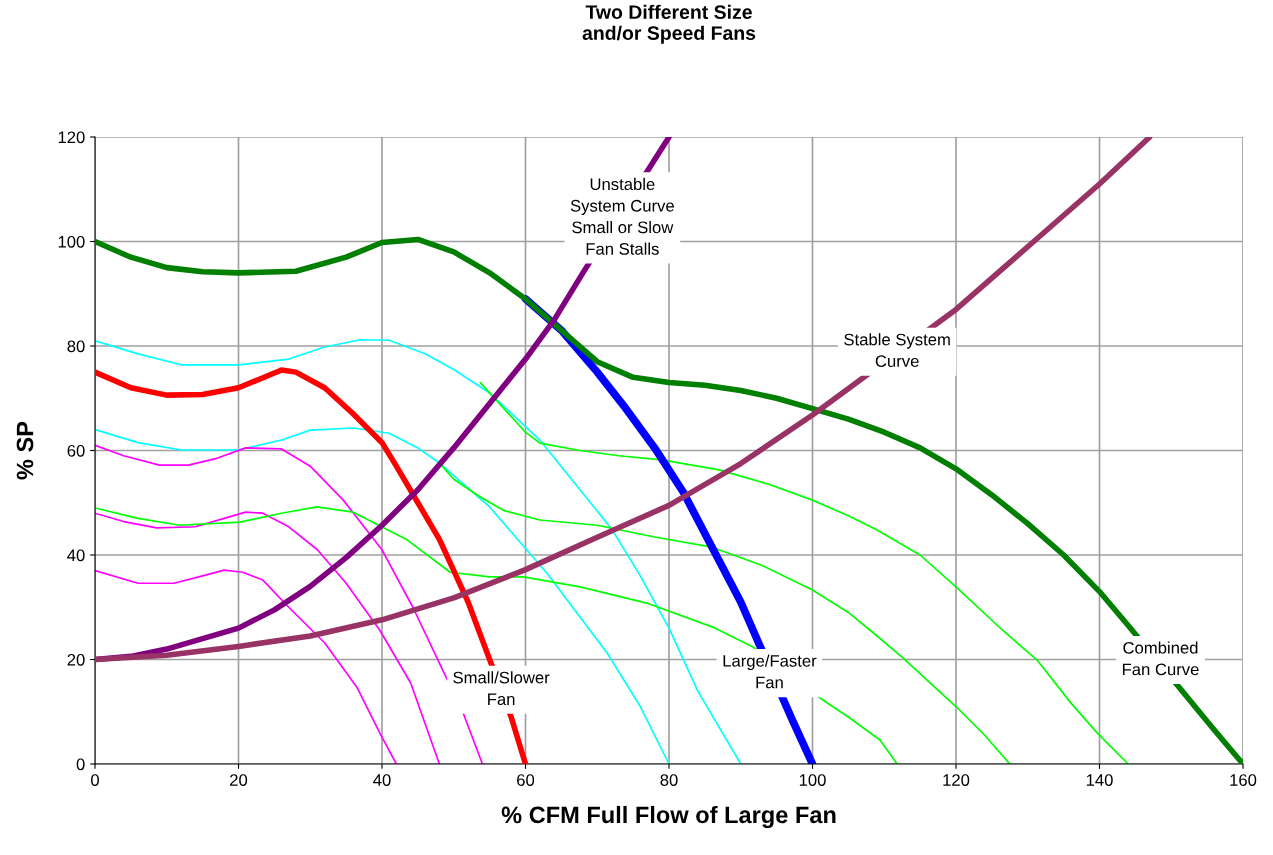 Image resolution: width=1273 pixels, height=855 pixels. What do you see at coordinates (501, 688) in the screenshot?
I see `annotation: Small/Slower Fan` at bounding box center [501, 688].